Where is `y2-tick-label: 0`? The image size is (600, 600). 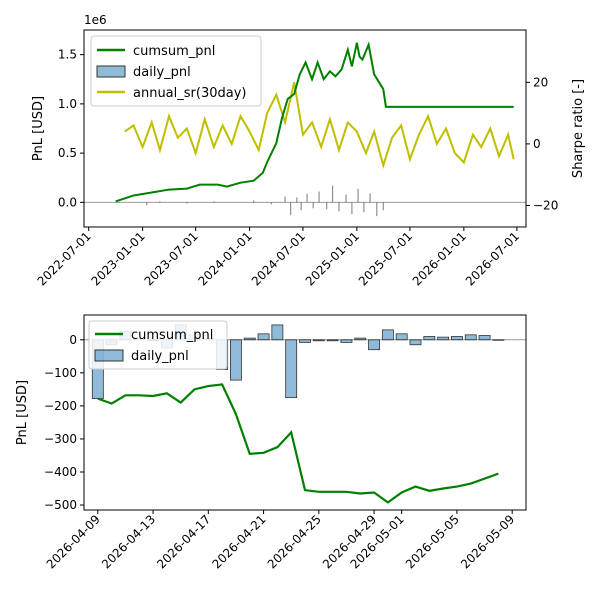
y2-tick-label: 0 is located at coordinates (537, 144).